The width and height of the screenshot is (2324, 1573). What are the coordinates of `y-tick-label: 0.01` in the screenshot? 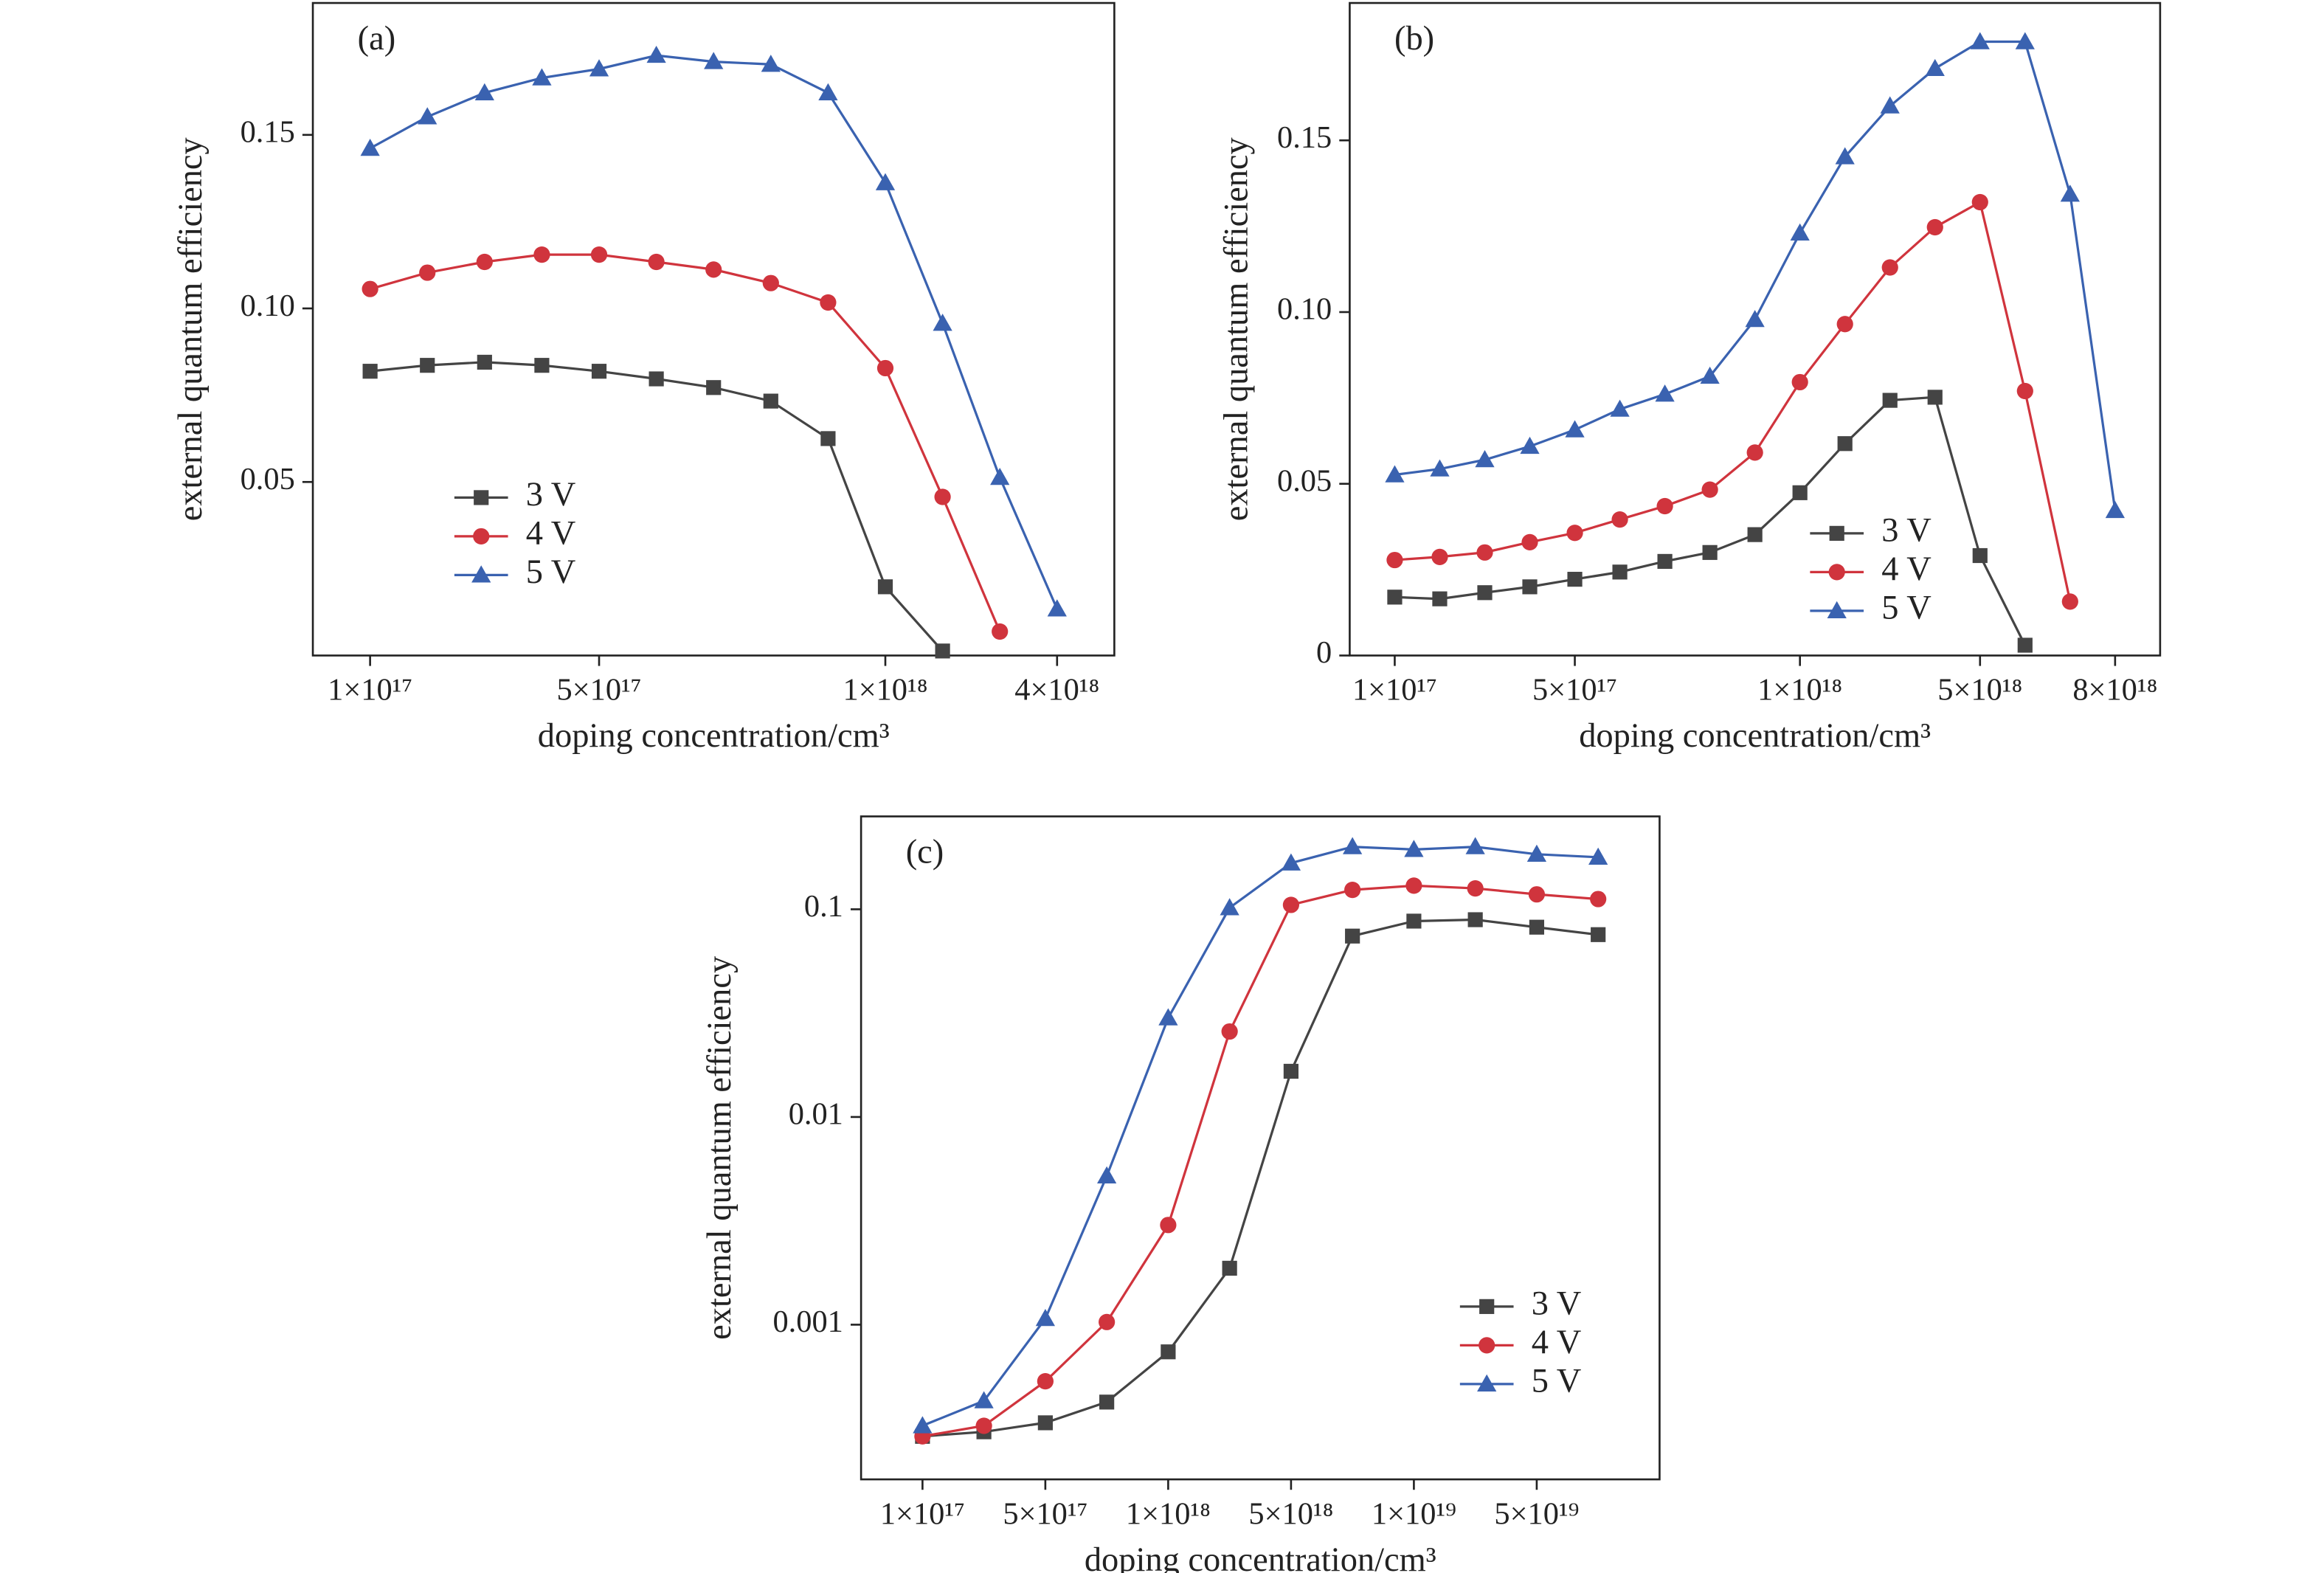 It's located at (816, 1114).